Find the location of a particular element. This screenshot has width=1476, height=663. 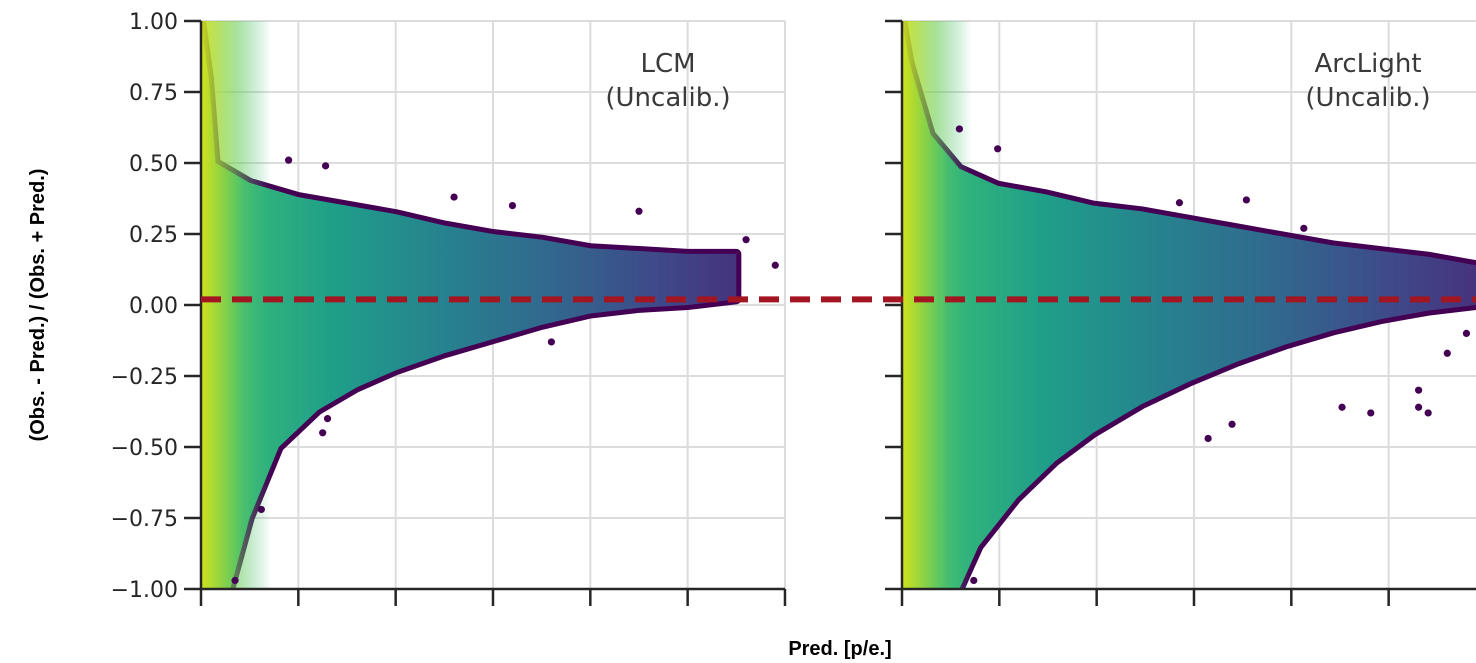

y-tick-label: 0.50 is located at coordinates (153, 164).